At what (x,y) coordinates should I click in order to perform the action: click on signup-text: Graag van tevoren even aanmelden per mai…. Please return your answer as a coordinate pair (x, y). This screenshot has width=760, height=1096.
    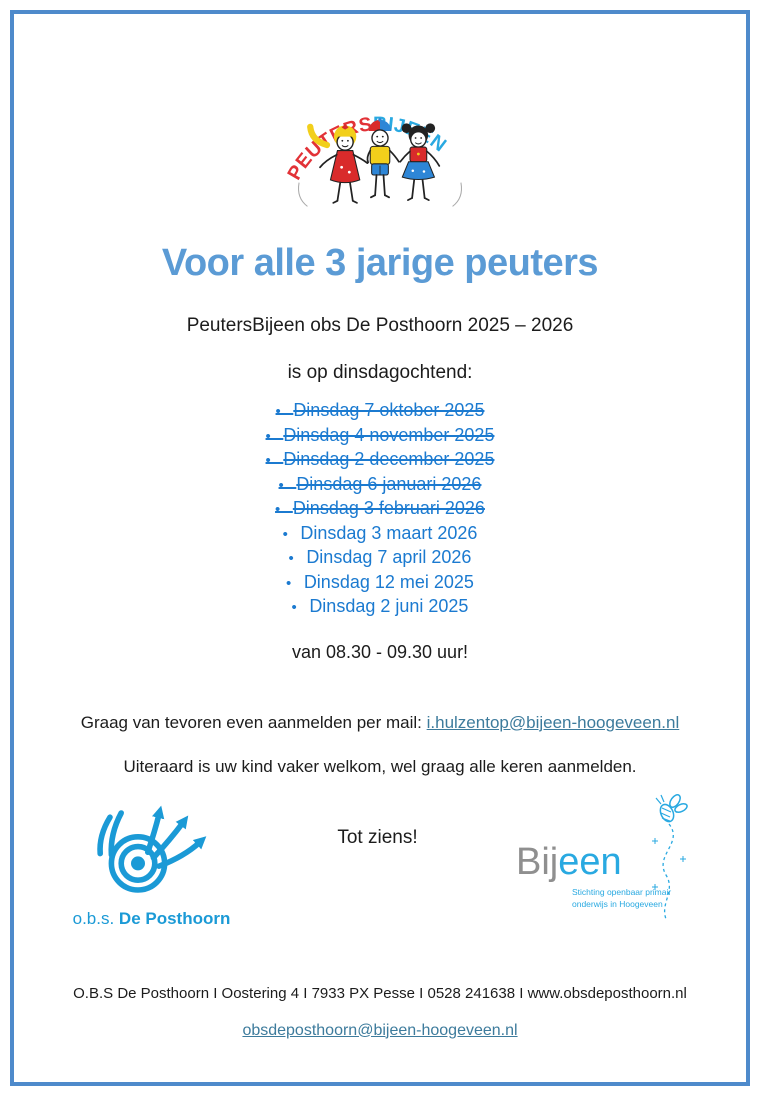
    Looking at the image, I should click on (253, 722).